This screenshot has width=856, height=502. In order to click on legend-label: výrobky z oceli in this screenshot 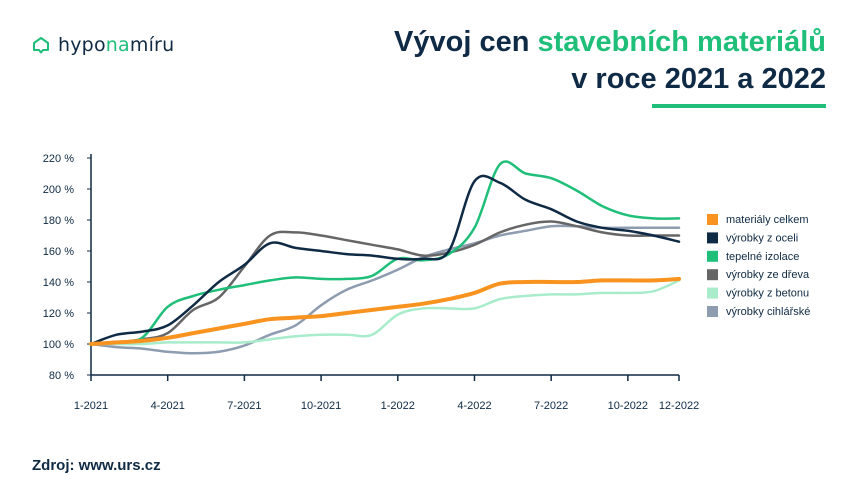, I will do `click(762, 238)`.